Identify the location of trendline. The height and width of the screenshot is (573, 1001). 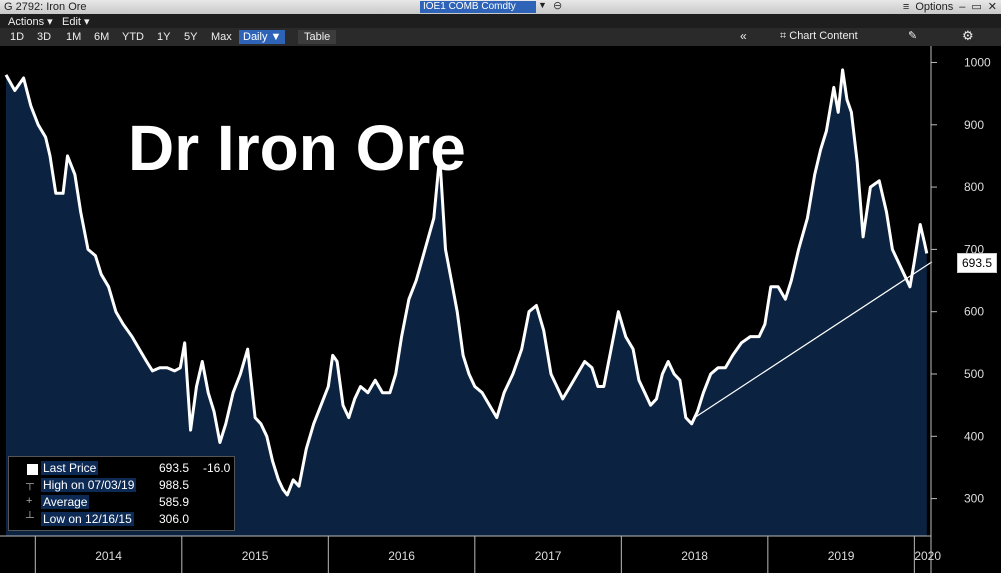
(813, 340).